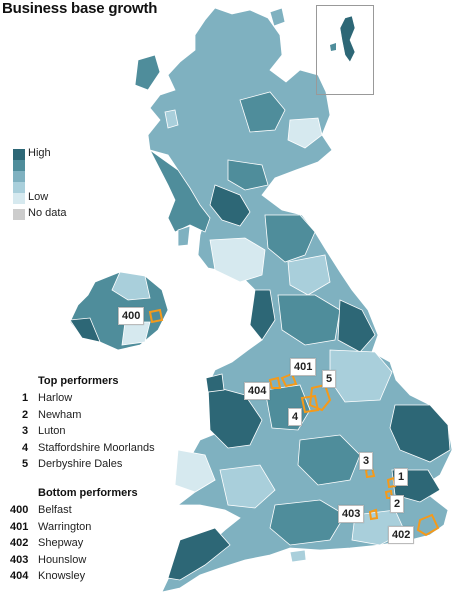  Describe the element at coordinates (329, 379) in the screenshot. I see `map-badge-5: 5` at that location.